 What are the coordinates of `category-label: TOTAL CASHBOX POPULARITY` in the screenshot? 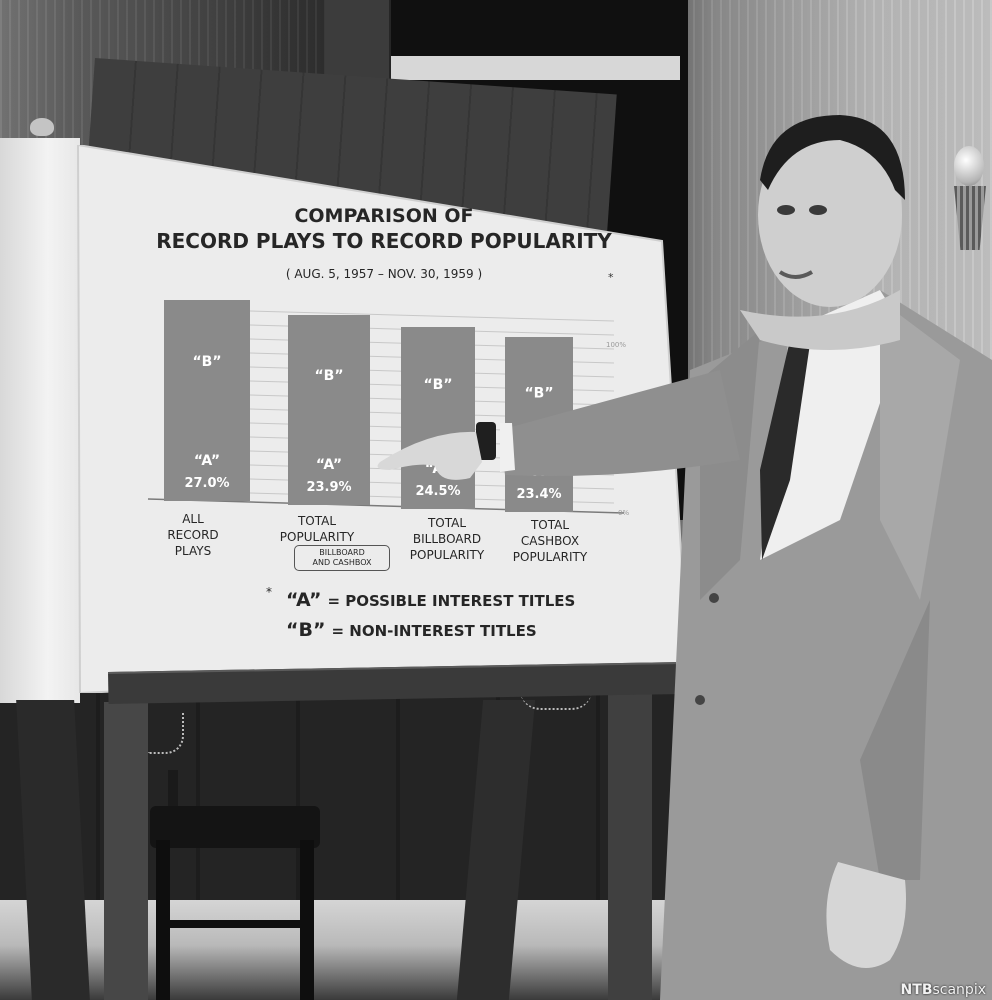 It's located at (550, 541).